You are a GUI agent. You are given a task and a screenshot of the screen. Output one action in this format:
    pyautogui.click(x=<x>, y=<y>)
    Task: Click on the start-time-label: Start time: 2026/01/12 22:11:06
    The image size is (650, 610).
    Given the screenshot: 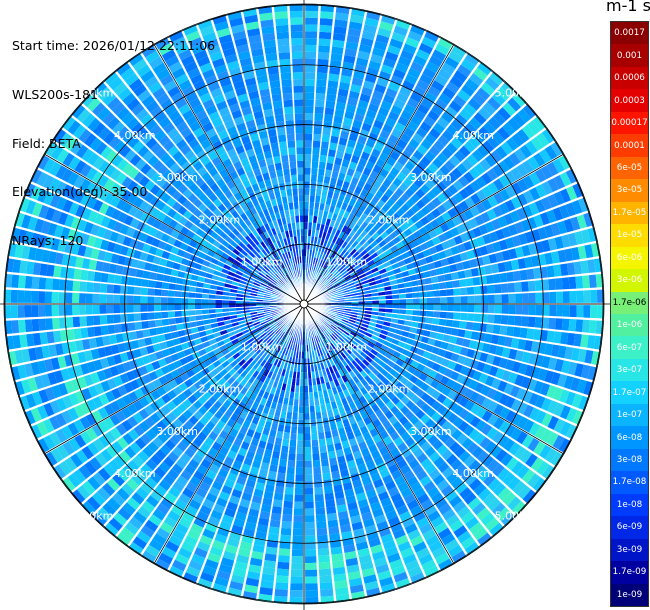 What is the action you would take?
    pyautogui.click(x=114, y=46)
    